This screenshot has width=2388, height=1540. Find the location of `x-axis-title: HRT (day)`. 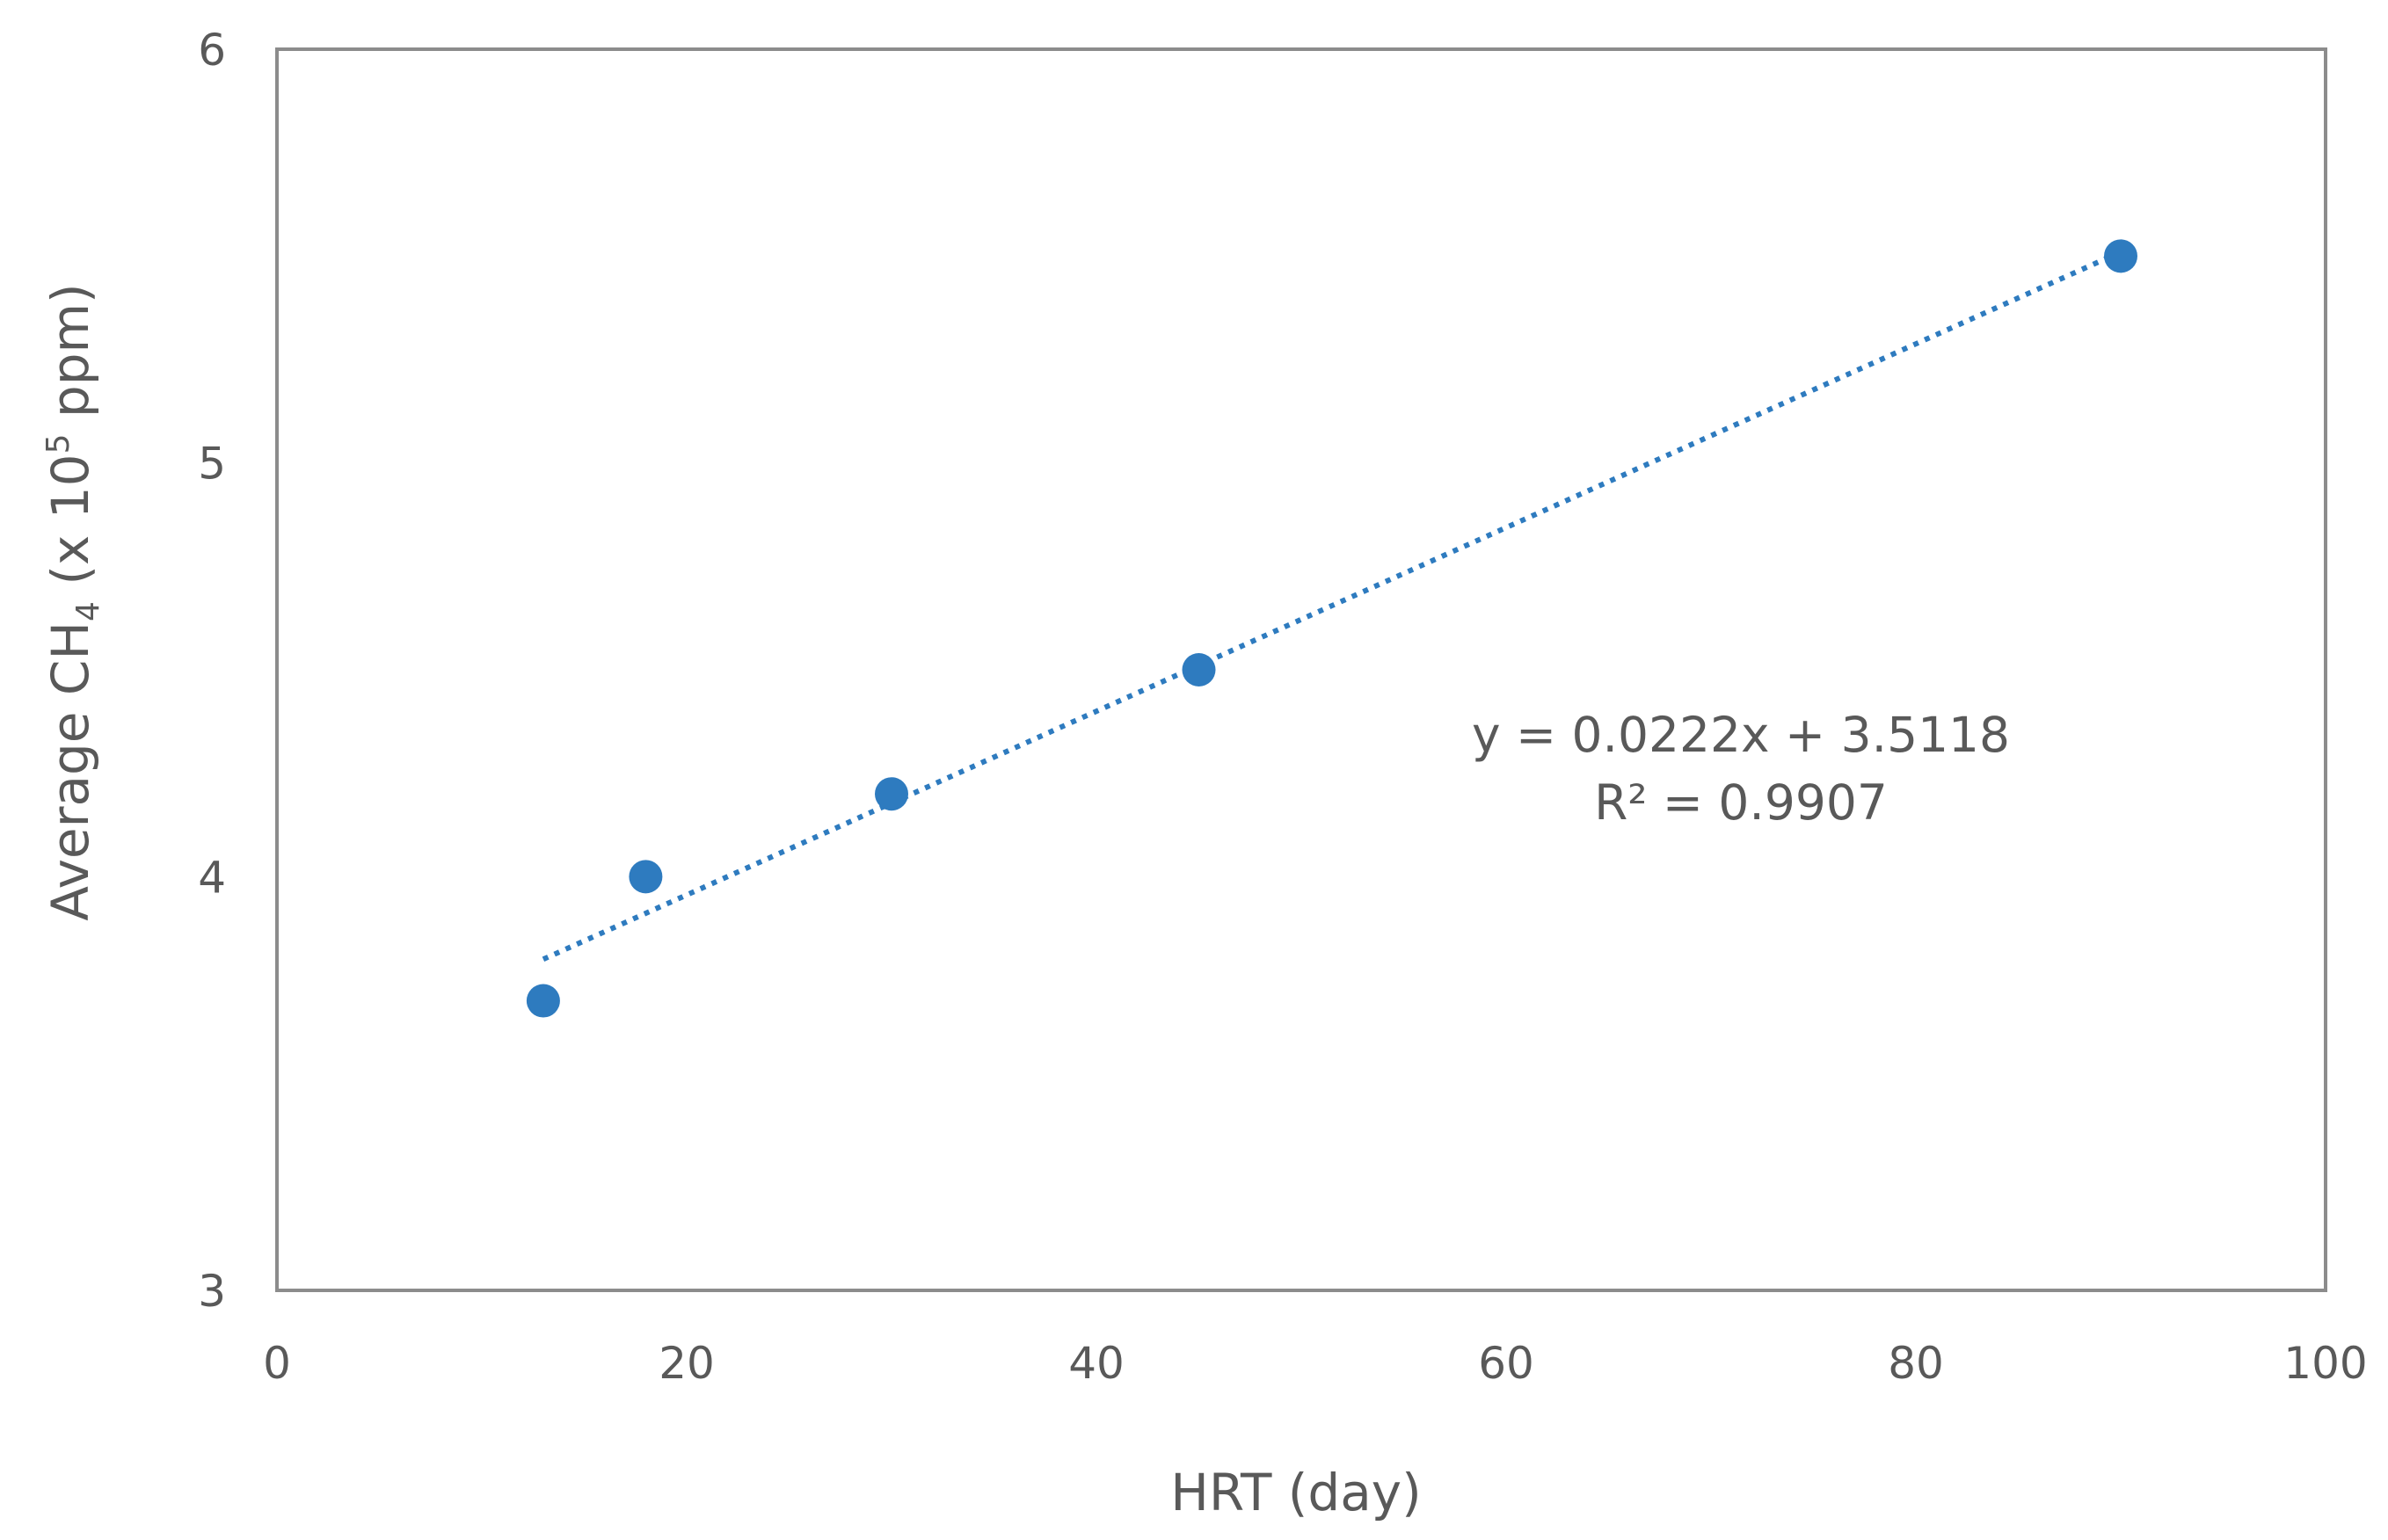

x-axis-title: HRT (day) is located at coordinates (1296, 1492).